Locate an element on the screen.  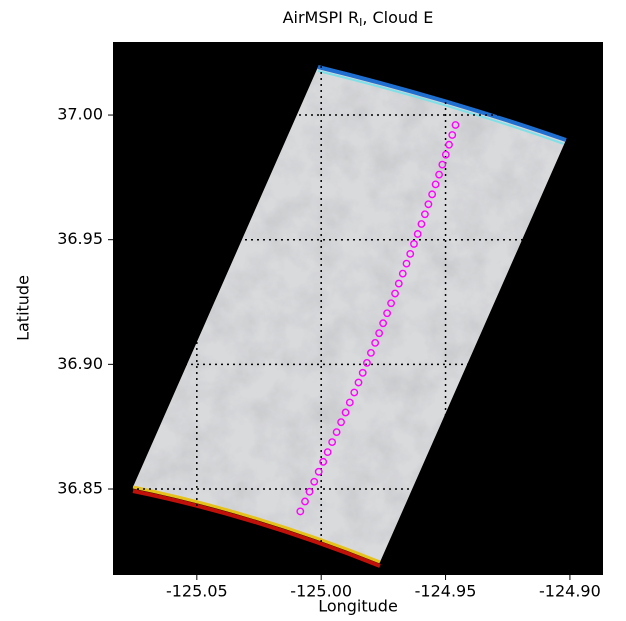
swath-edge-top is located at coordinates (442, 103).